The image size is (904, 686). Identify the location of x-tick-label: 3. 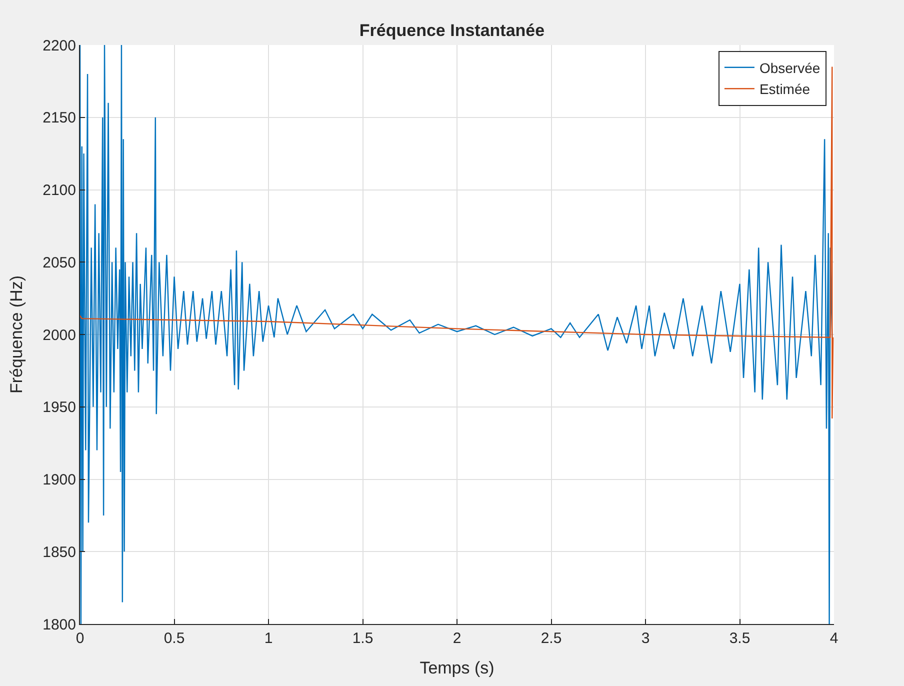
(645, 638).